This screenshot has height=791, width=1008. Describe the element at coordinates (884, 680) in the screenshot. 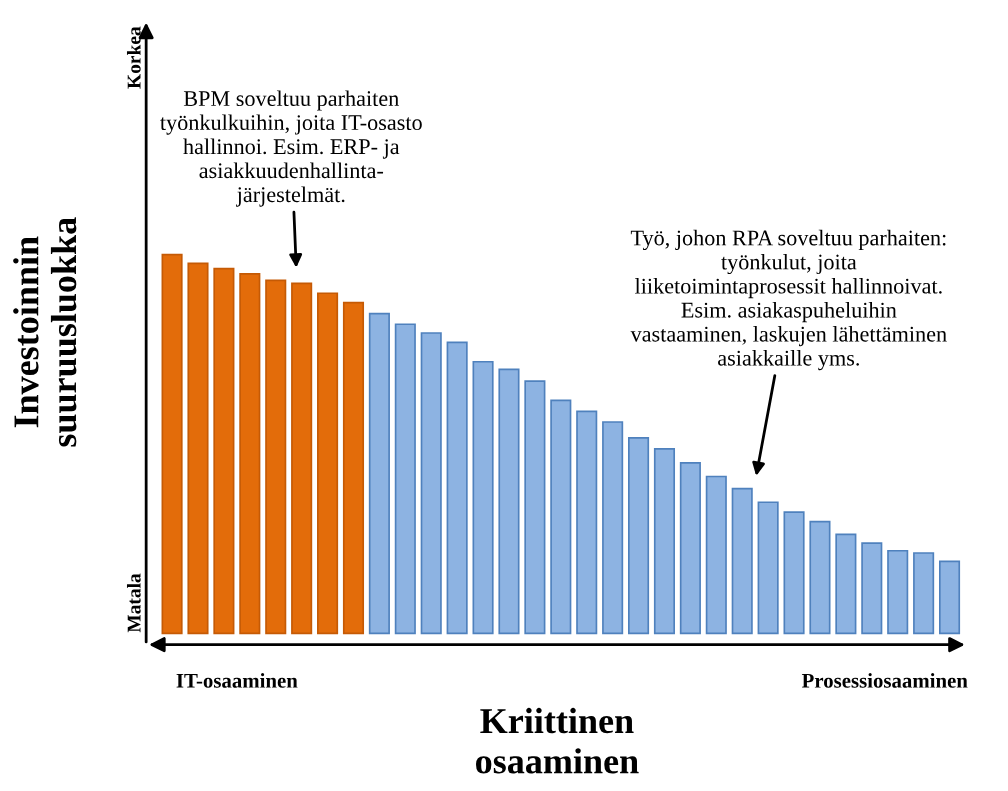

I see `text: Prosessiosaaminen` at that location.